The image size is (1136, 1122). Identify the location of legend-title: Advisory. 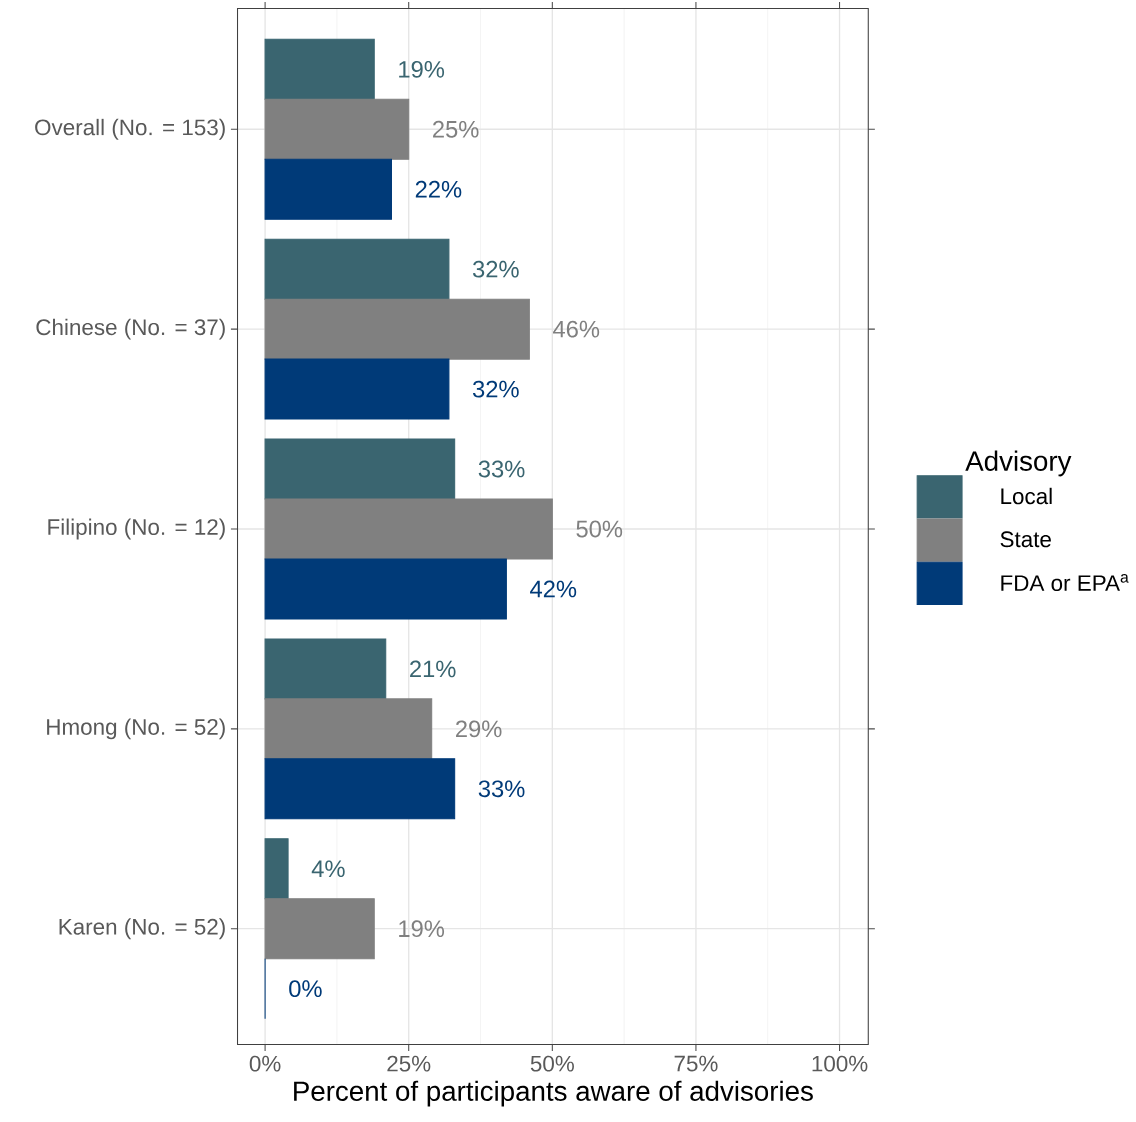
(1018, 463).